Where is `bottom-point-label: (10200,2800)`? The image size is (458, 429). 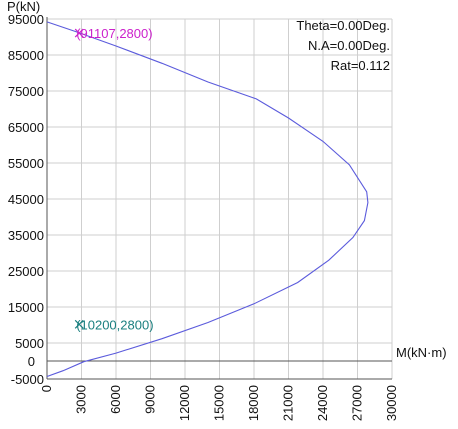 bottom-point-label: (10200,2800) is located at coordinates (114, 324).